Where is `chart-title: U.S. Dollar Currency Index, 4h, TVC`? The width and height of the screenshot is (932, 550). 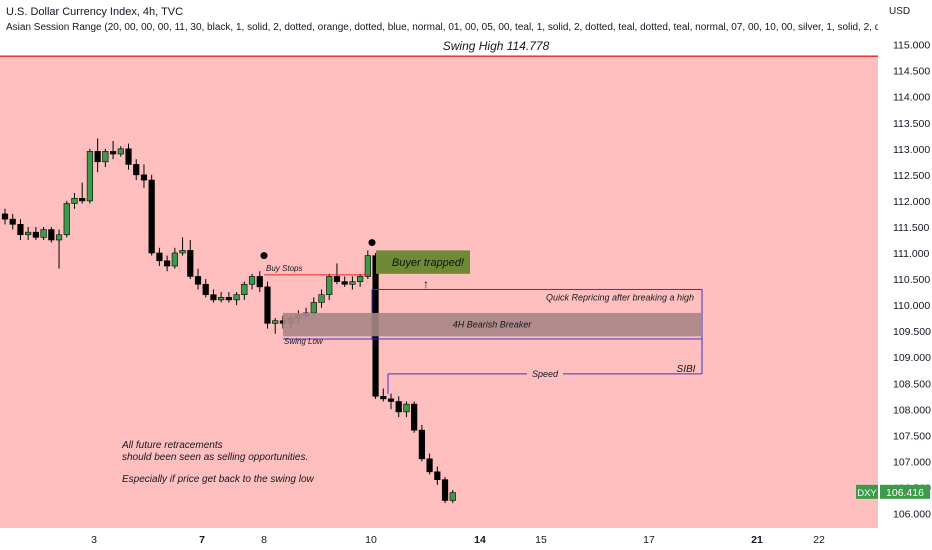 chart-title: U.S. Dollar Currency Index, 4h, TVC is located at coordinates (95, 12).